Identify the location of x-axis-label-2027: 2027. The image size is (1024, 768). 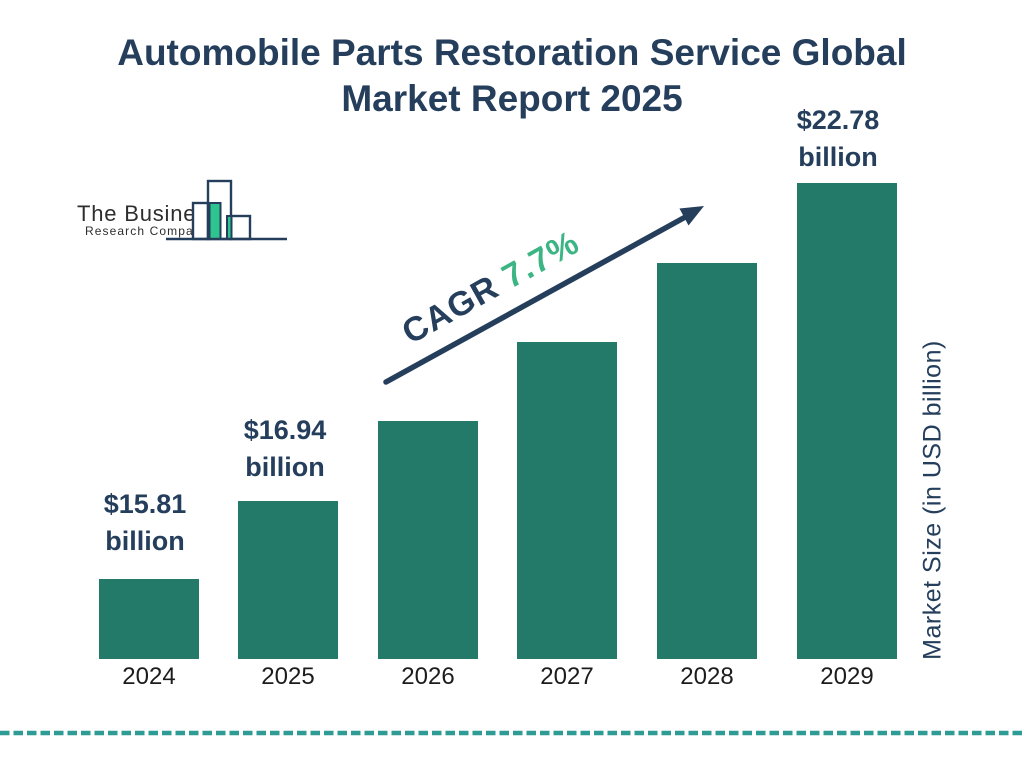
(567, 676).